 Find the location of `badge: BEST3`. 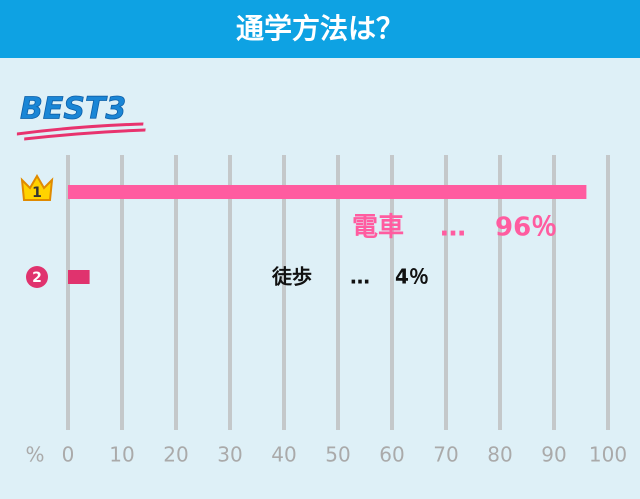

badge: BEST3 is located at coordinates (73, 109).